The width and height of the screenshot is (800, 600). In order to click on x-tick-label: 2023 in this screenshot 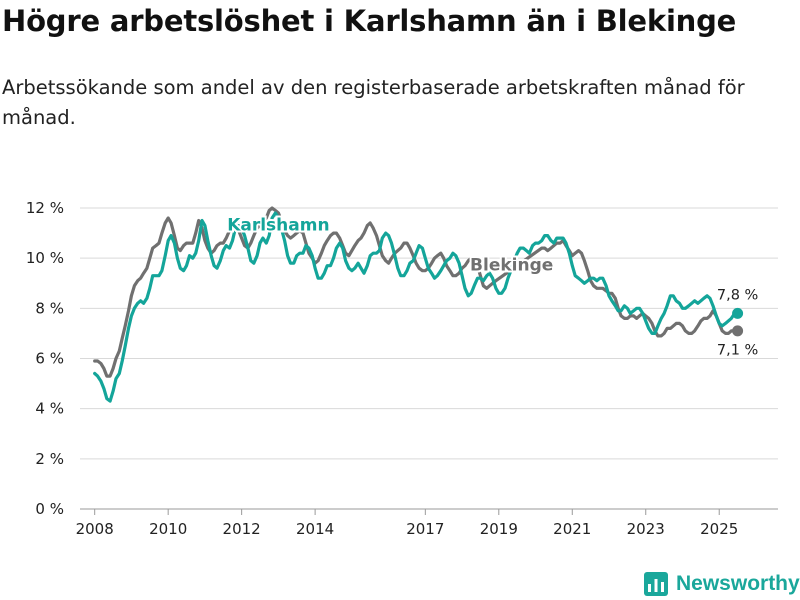, I will do `click(646, 529)`.